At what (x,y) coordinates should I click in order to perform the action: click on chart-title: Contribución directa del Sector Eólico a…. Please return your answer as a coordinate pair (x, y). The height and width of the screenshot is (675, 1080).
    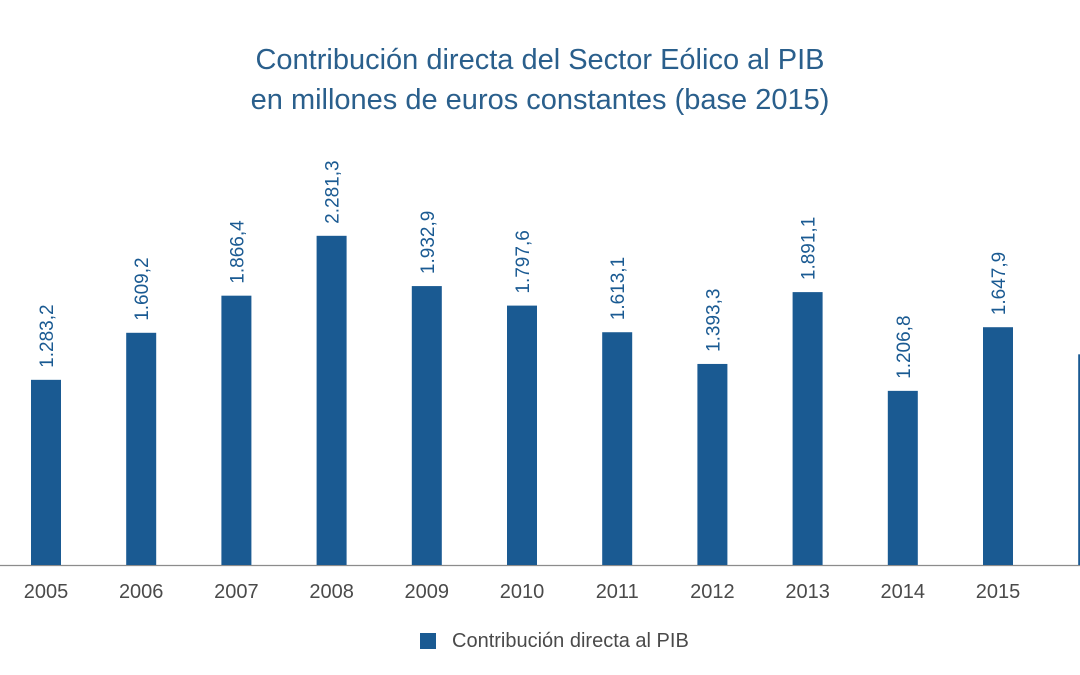
    Looking at the image, I should click on (540, 80).